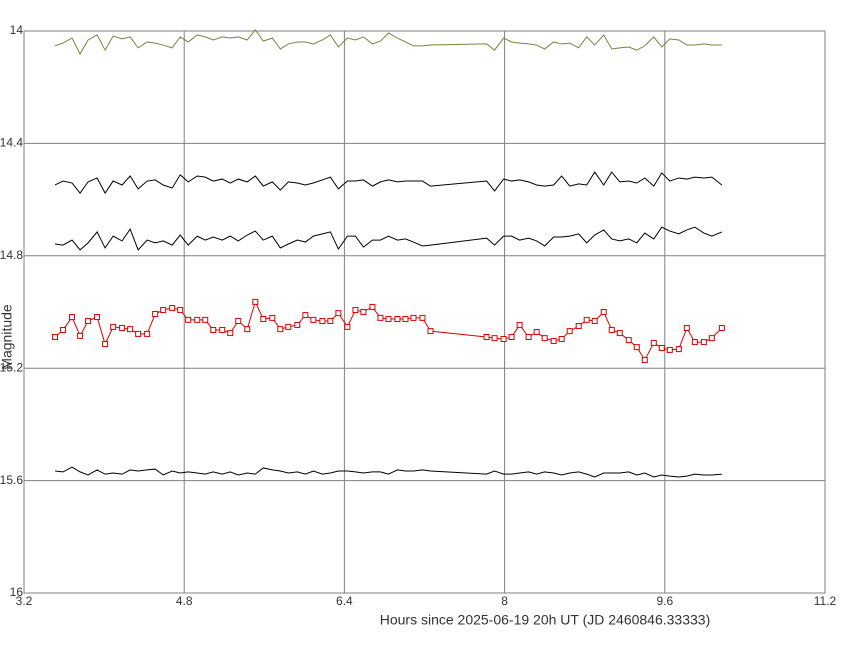 The height and width of the screenshot is (645, 850). I want to click on y-tick-label: 14, so click(17, 30).